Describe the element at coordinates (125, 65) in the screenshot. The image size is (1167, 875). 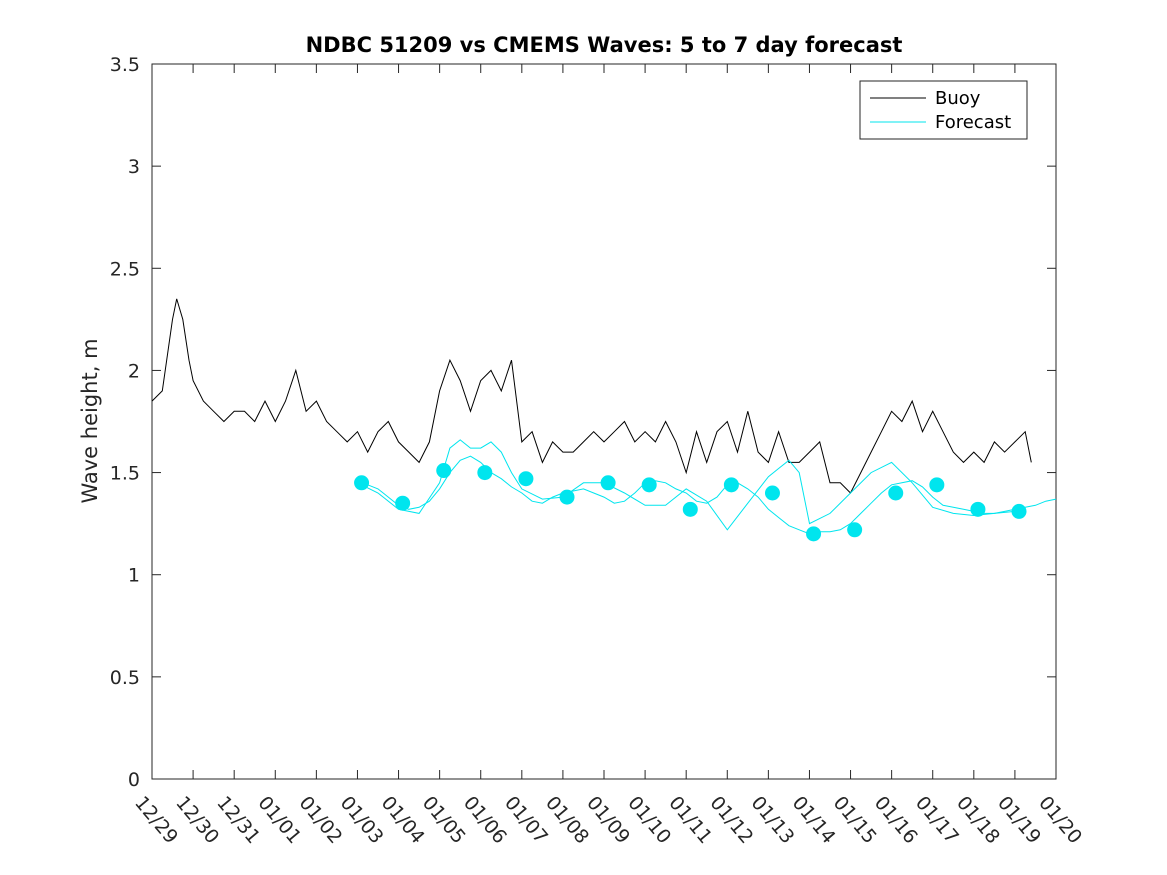
I see `y-tick-label: 3.5` at that location.